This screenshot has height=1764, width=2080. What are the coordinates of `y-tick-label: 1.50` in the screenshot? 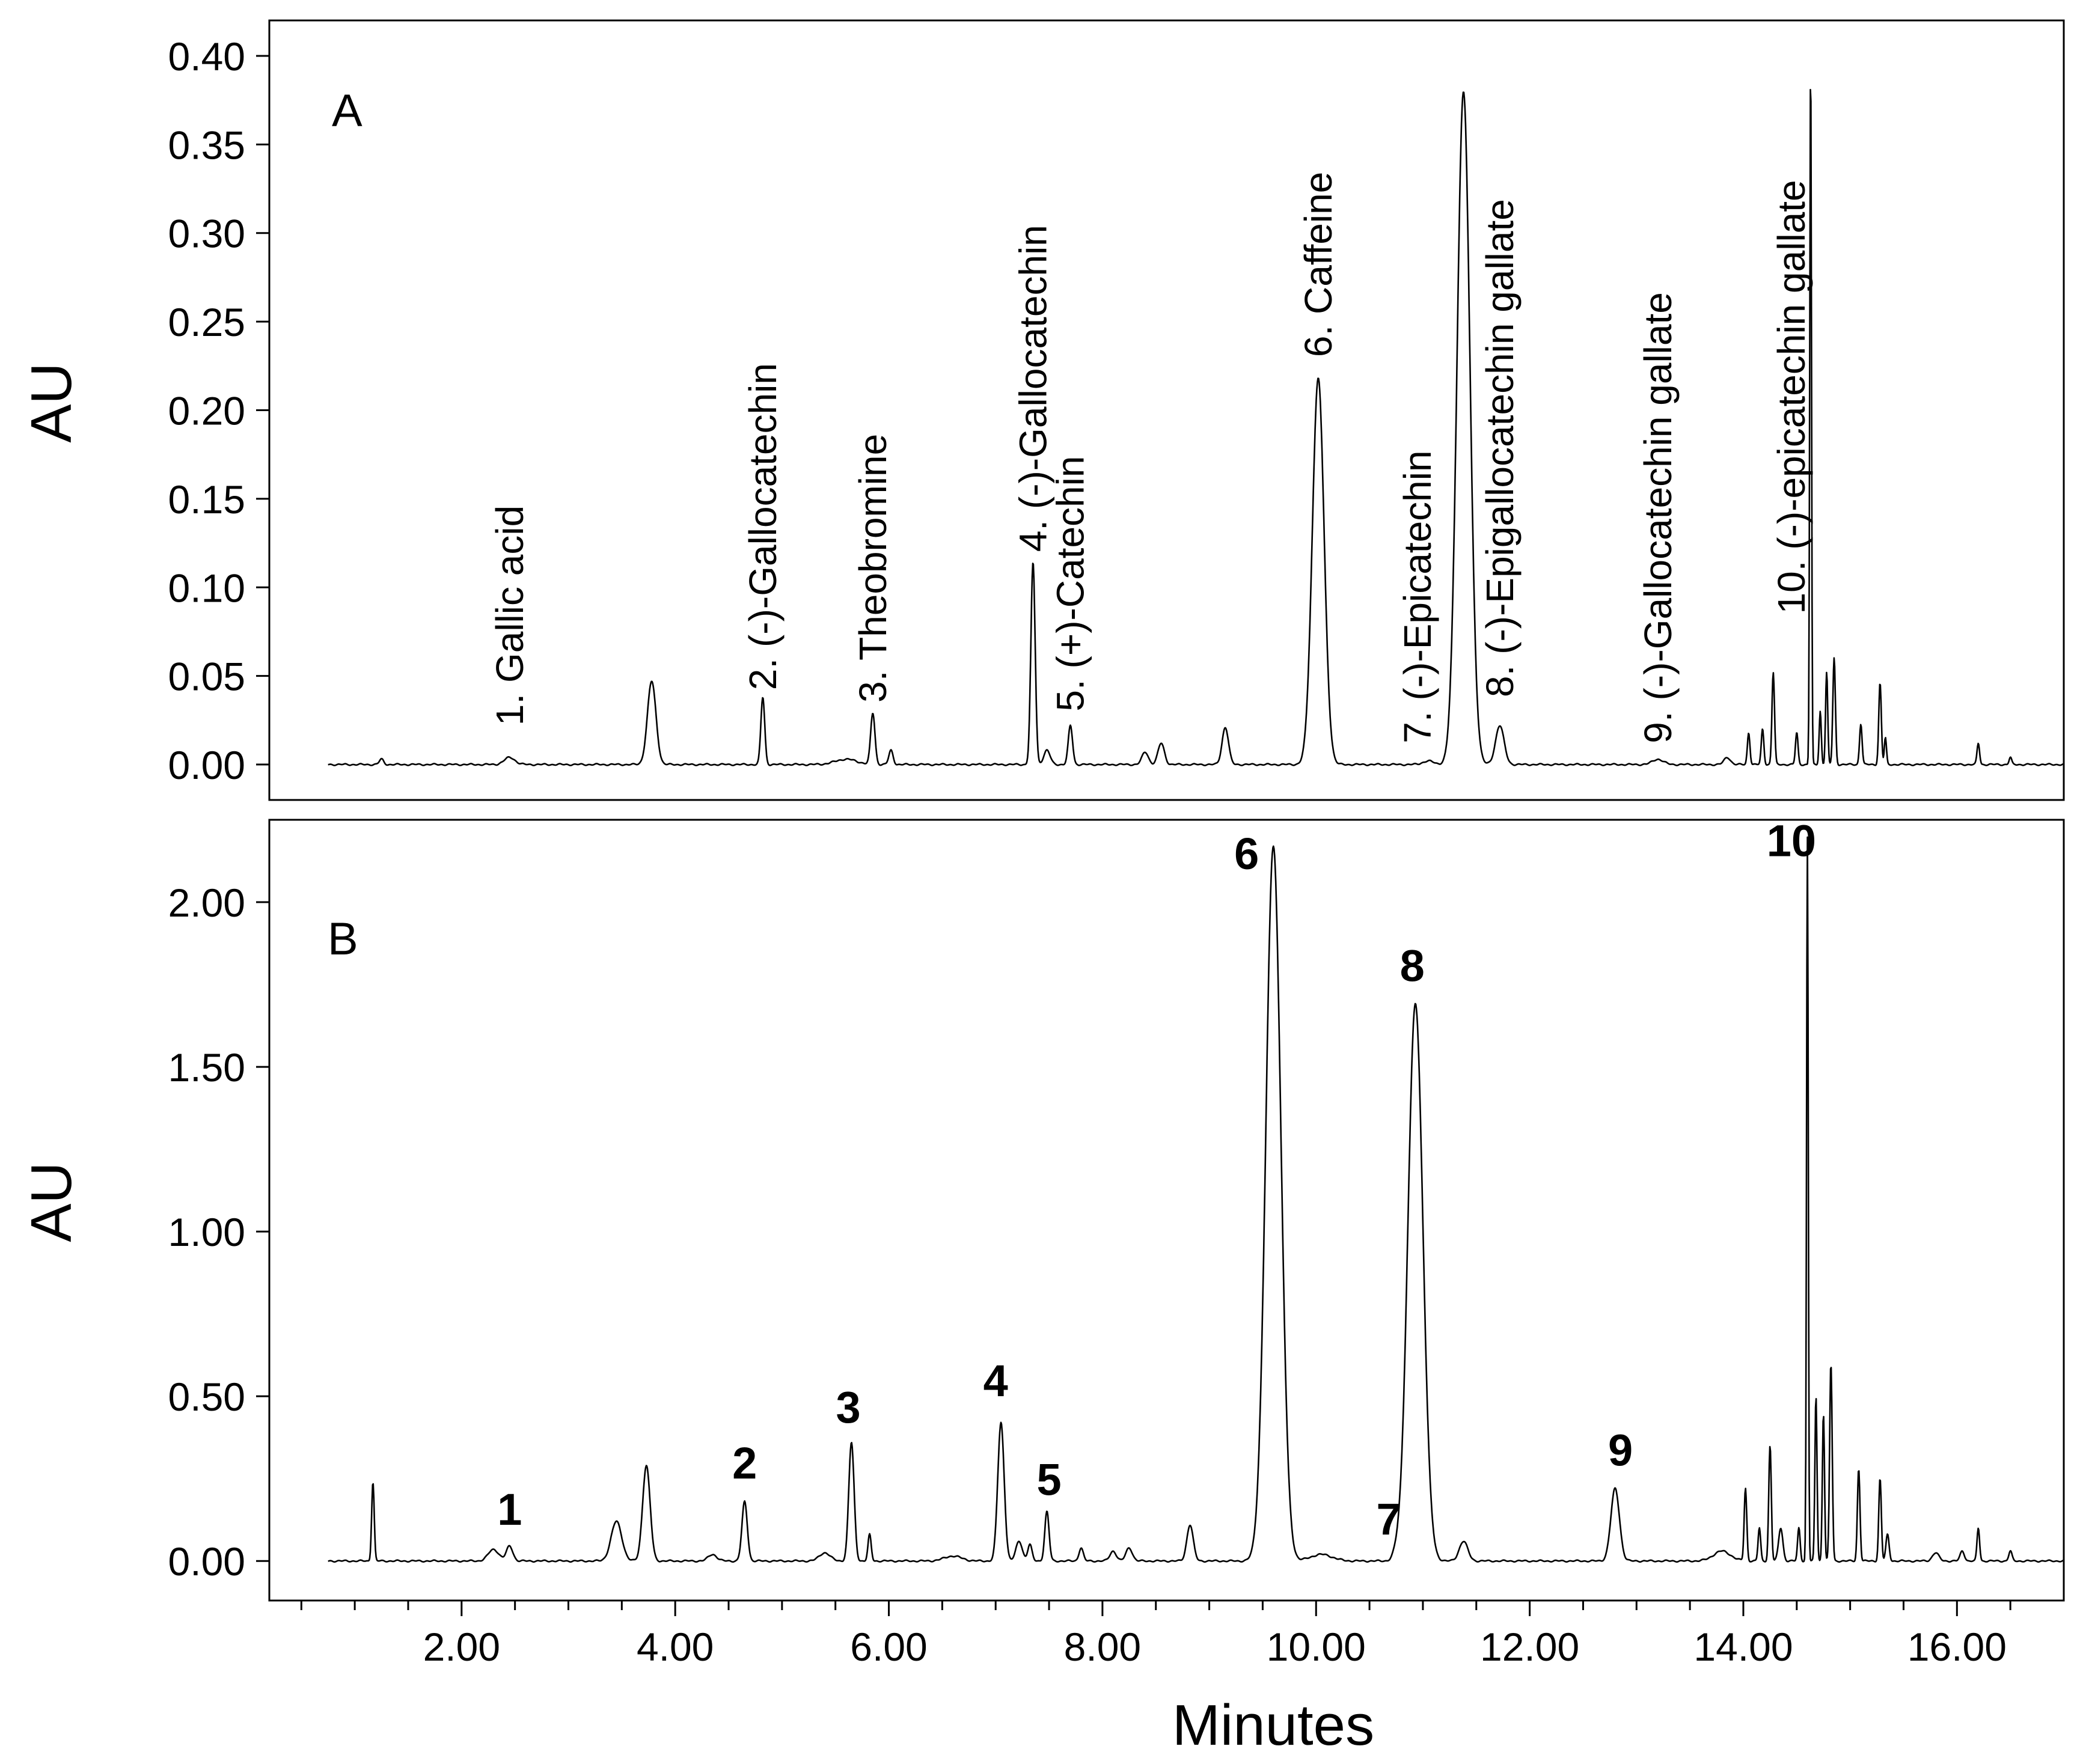 It's located at (207, 1067).